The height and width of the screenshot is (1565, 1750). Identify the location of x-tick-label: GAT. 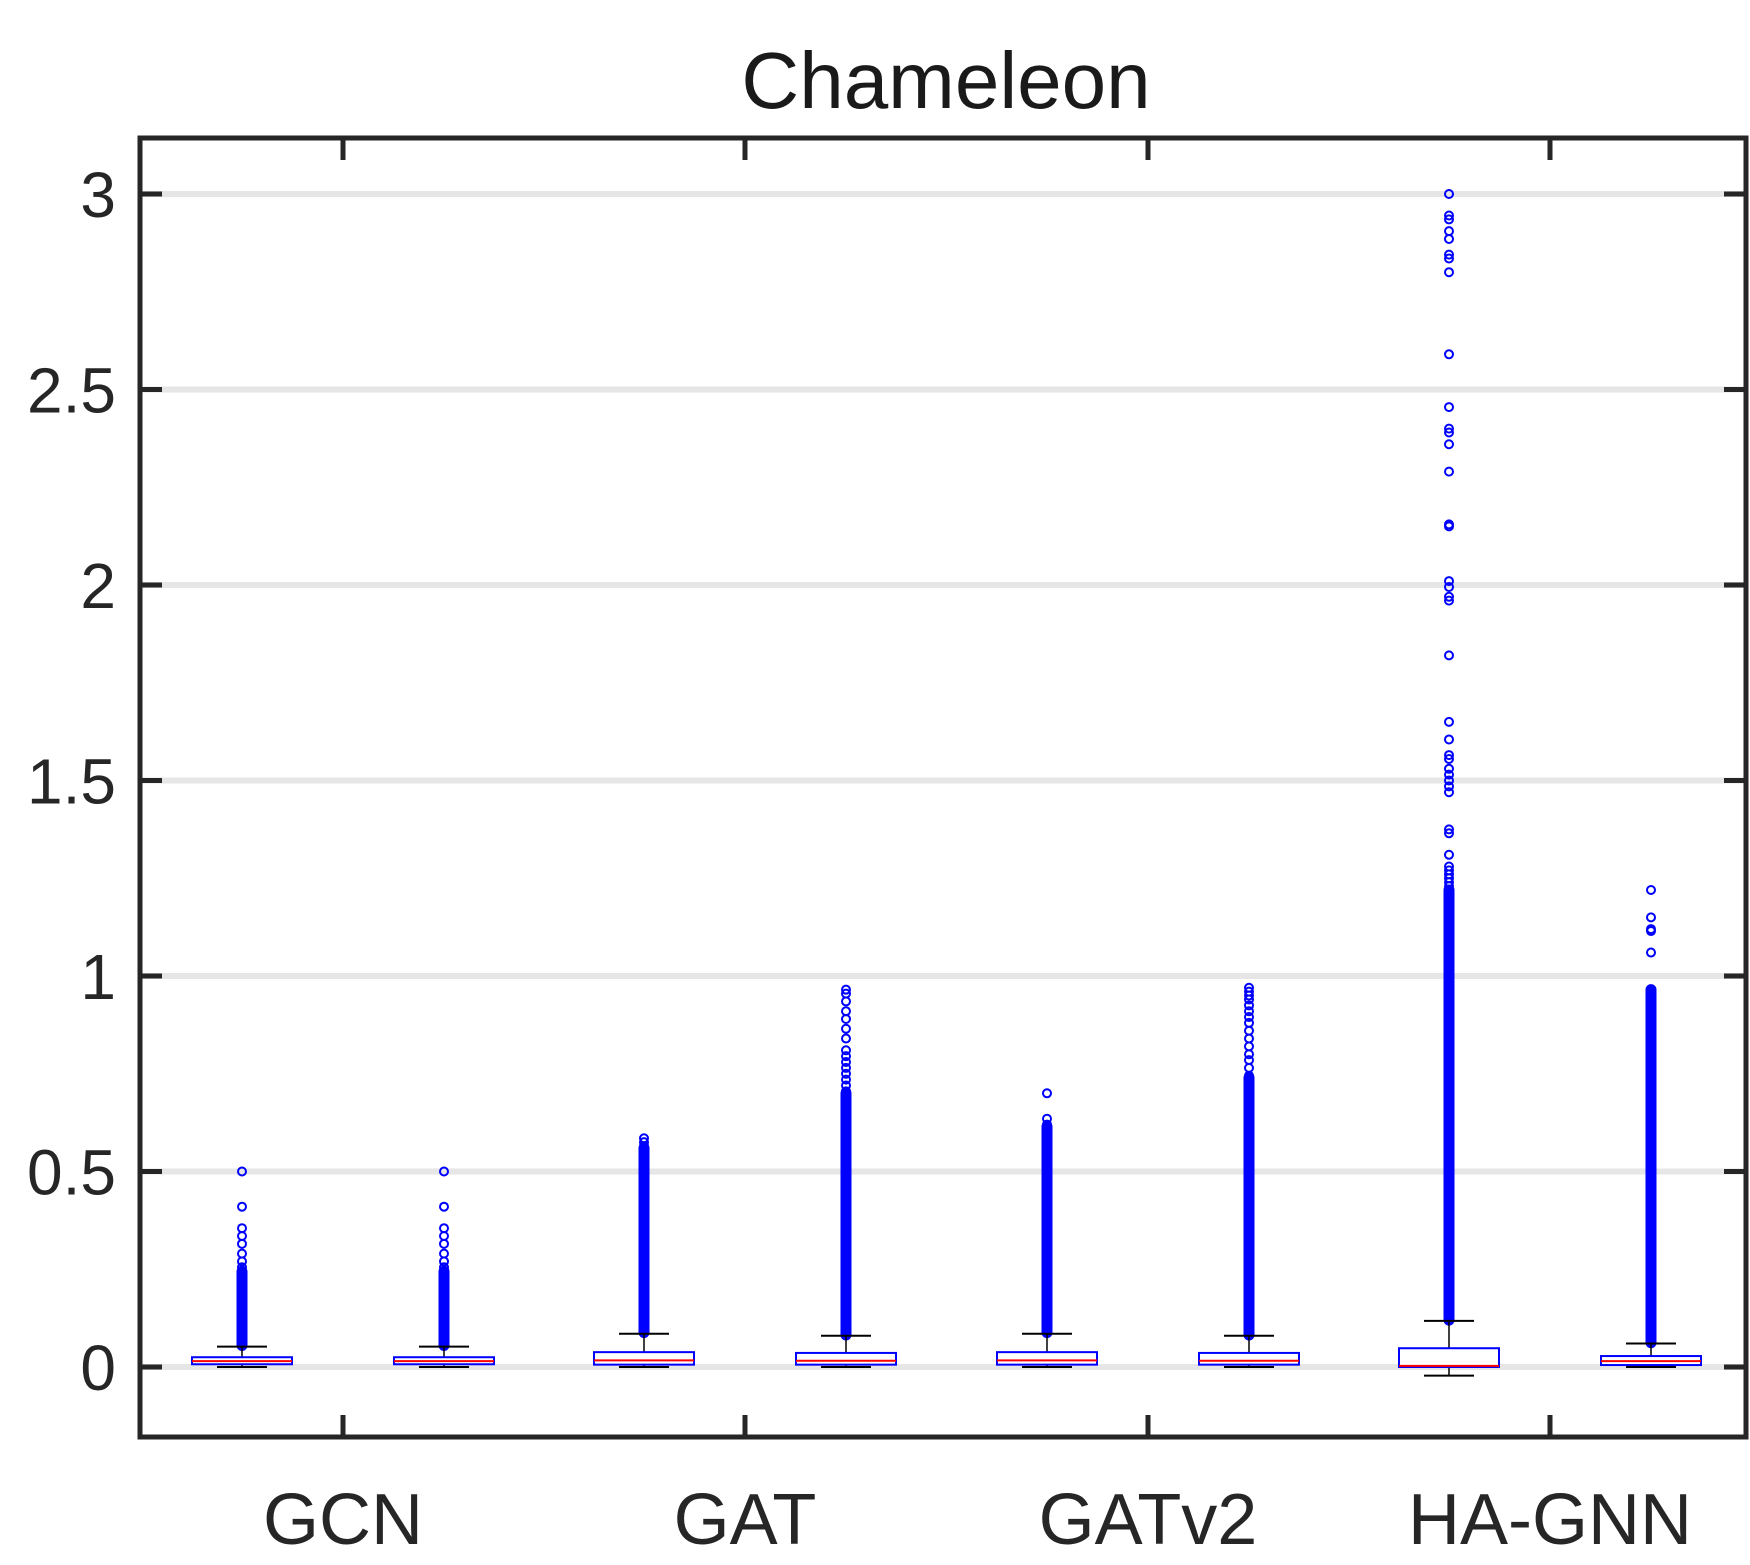
(745, 1520).